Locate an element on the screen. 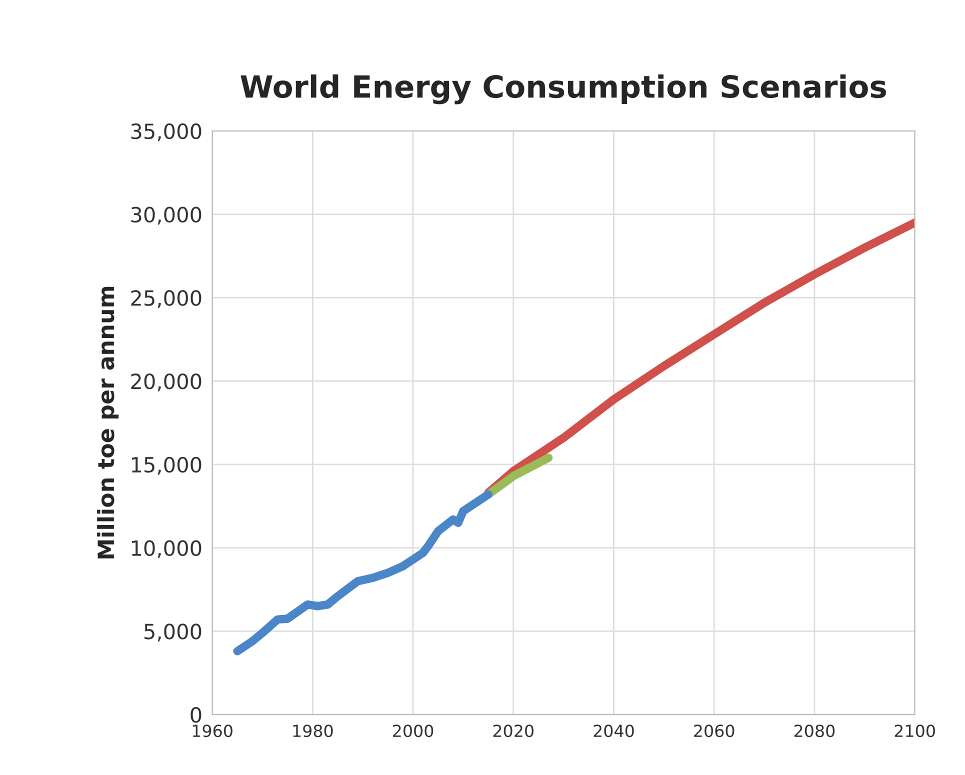 This screenshot has width=965, height=775. y-tick-label: 20,000 is located at coordinates (166, 383).